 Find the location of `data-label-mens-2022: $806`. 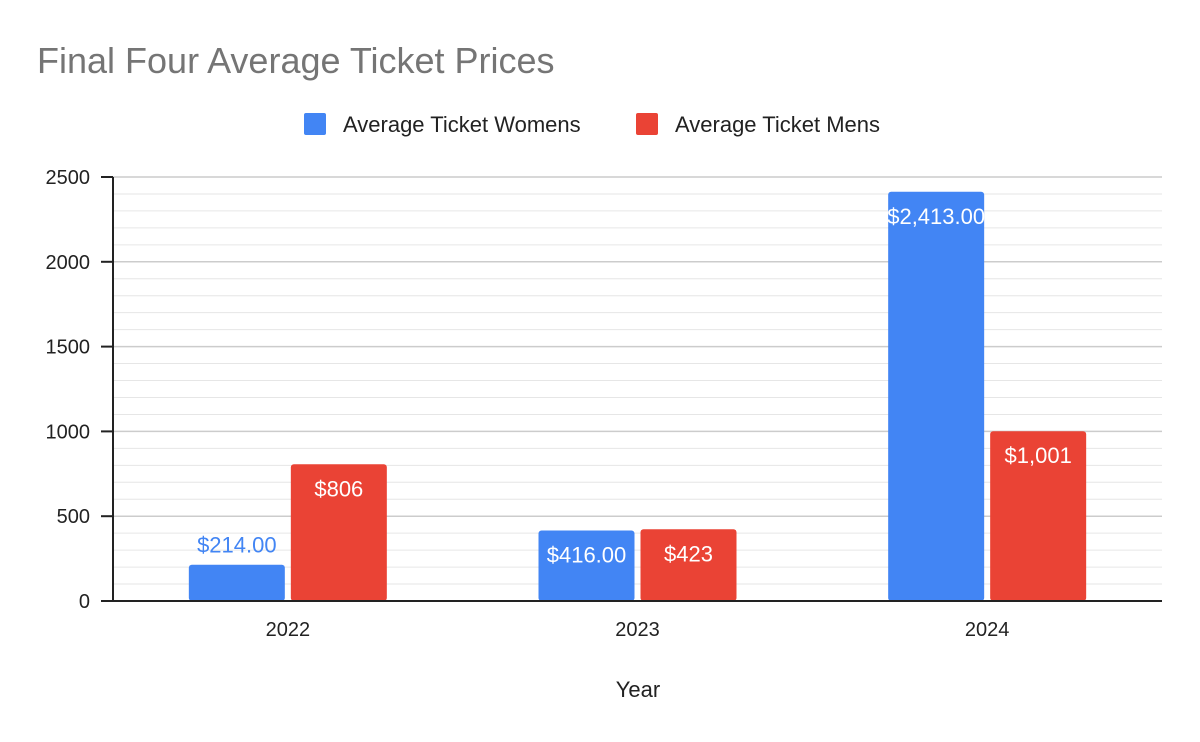

data-label-mens-2022: $806 is located at coordinates (338, 488).